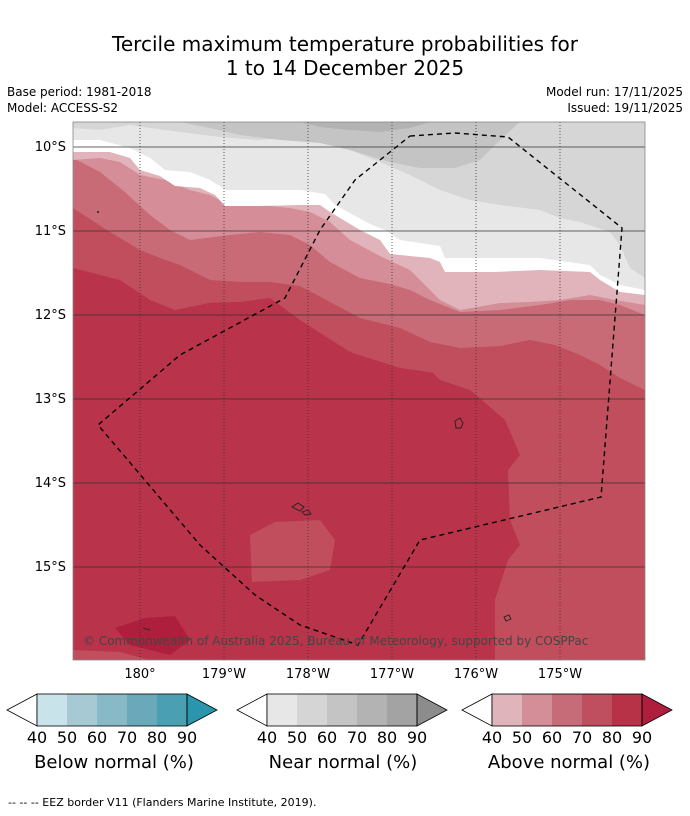  I want to click on island-central-a, so click(298, 507).